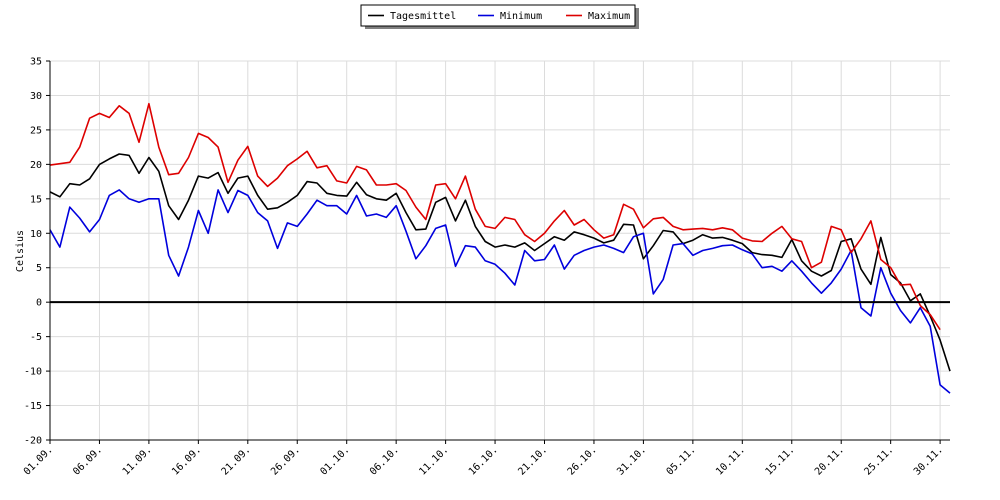  I want to click on chart-legend: Tagesmittel Minimum Maximum, so click(499, 16).